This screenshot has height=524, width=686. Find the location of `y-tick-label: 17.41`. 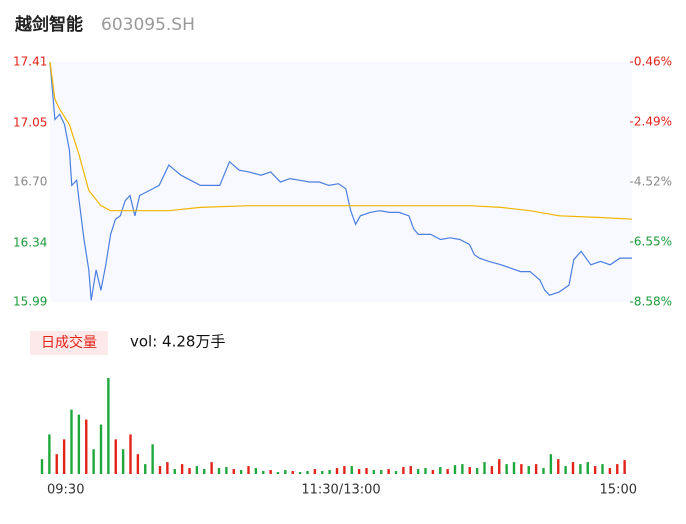

y-tick-label: 17.41 is located at coordinates (30, 62).